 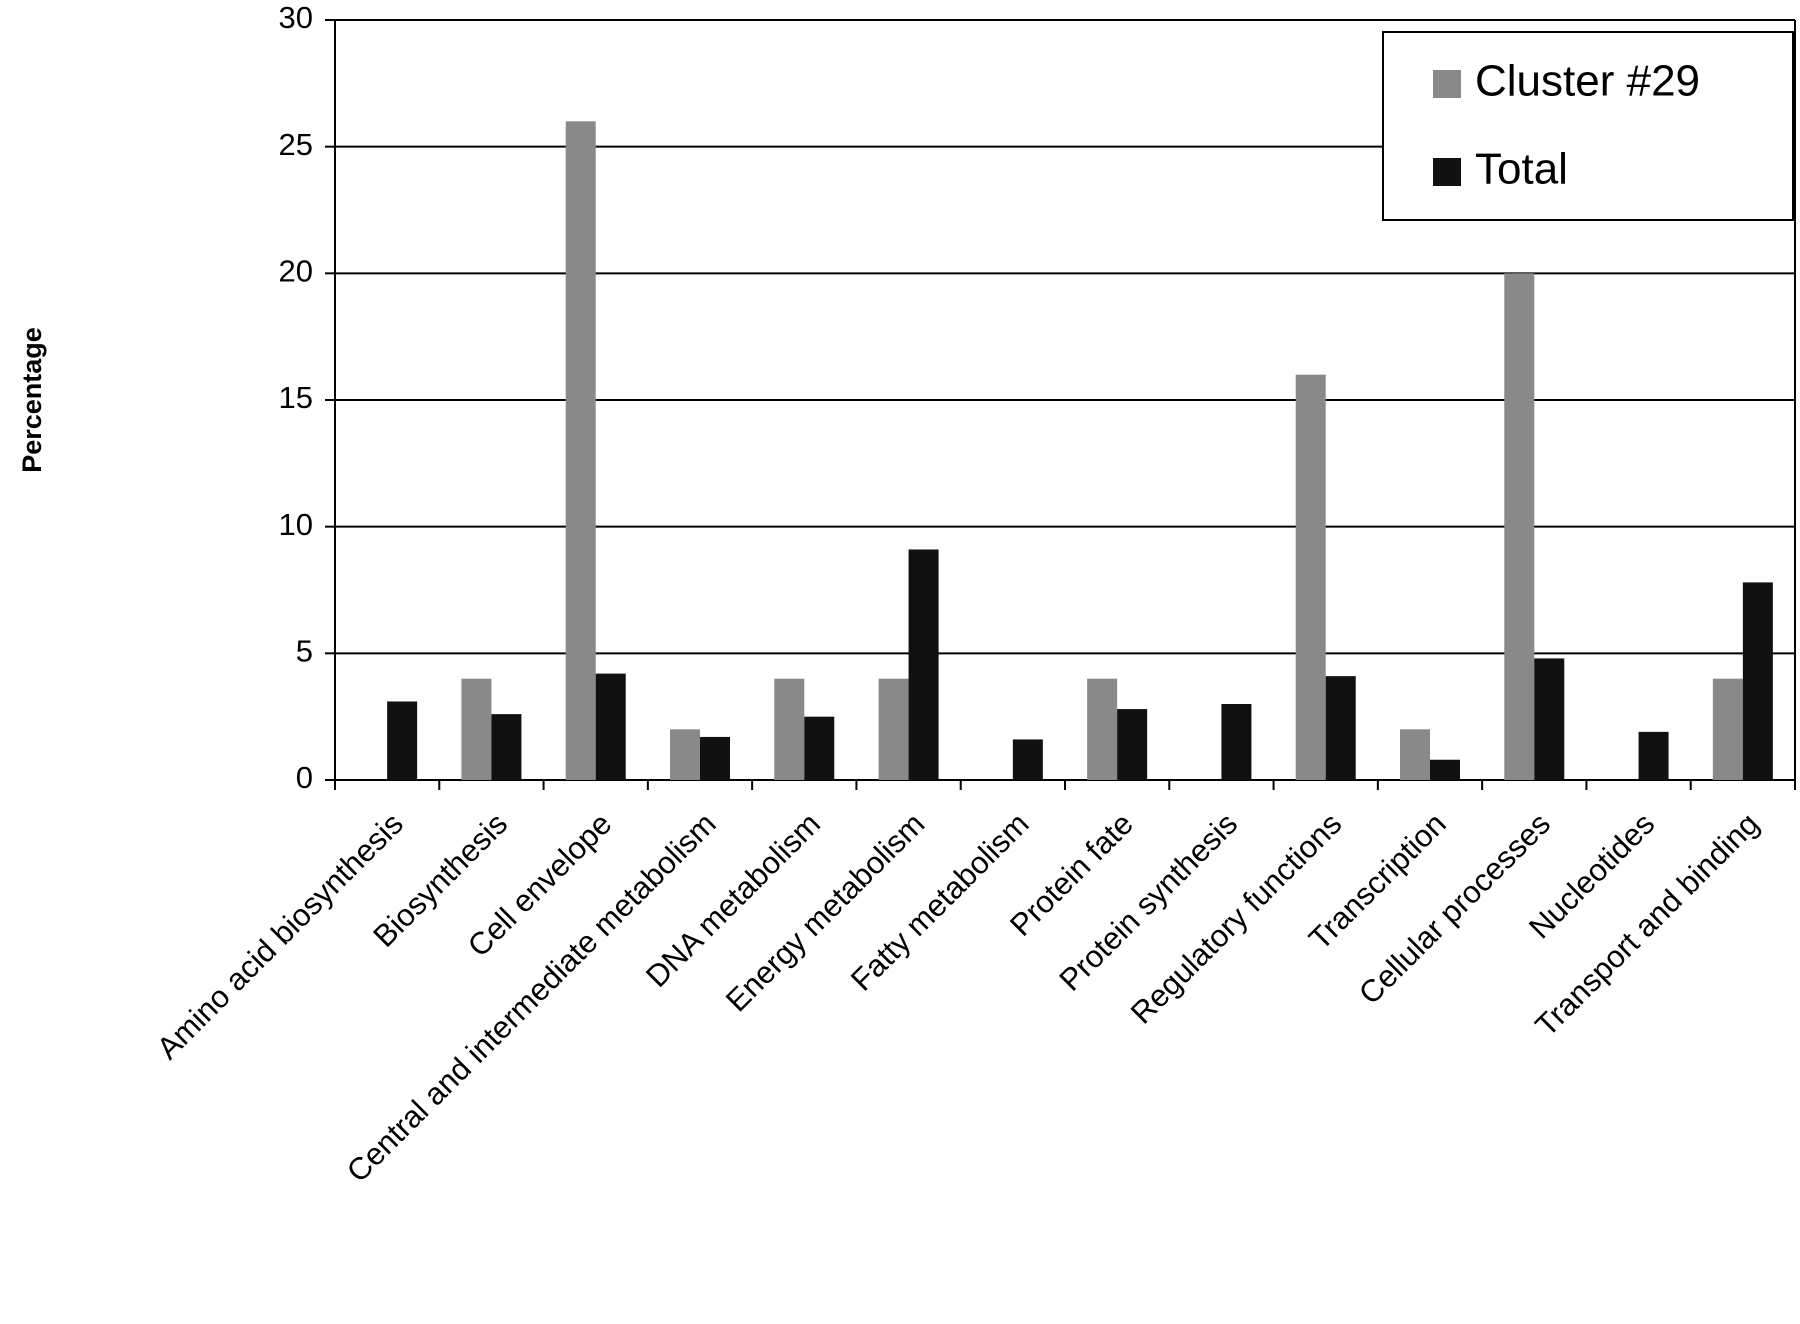 I want to click on y-tick-label: 15, so click(x=296, y=397).